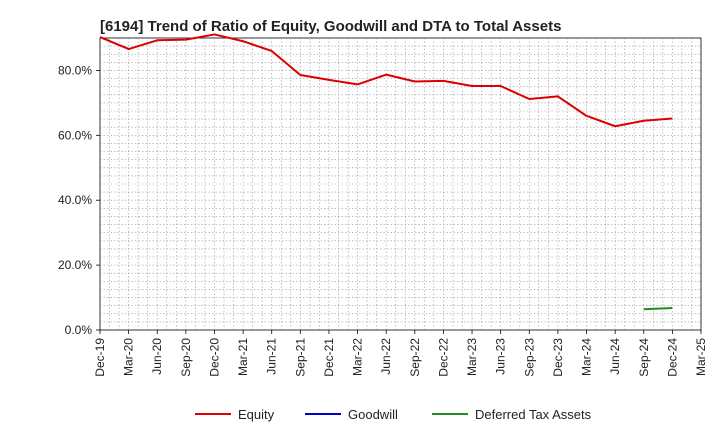 This screenshot has height=445, width=720. What do you see at coordinates (256, 414) in the screenshot?
I see `legend-label-equity: Equity` at bounding box center [256, 414].